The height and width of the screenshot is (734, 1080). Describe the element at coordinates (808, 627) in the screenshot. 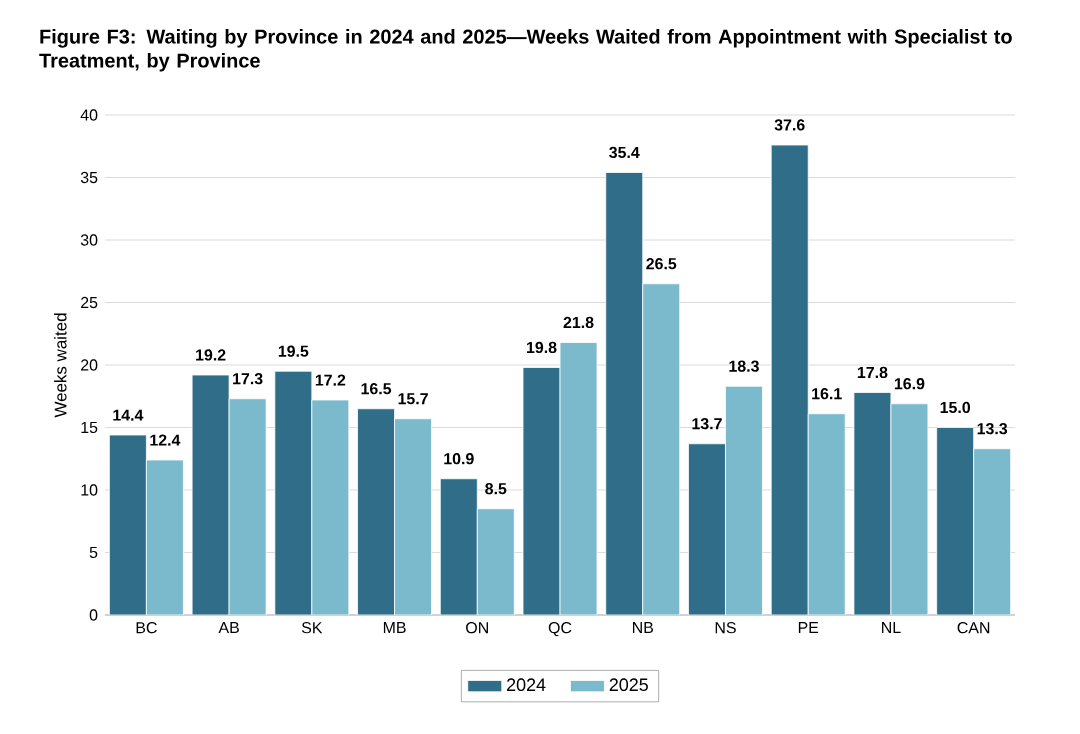

I see `x-tick-label: PE` at that location.